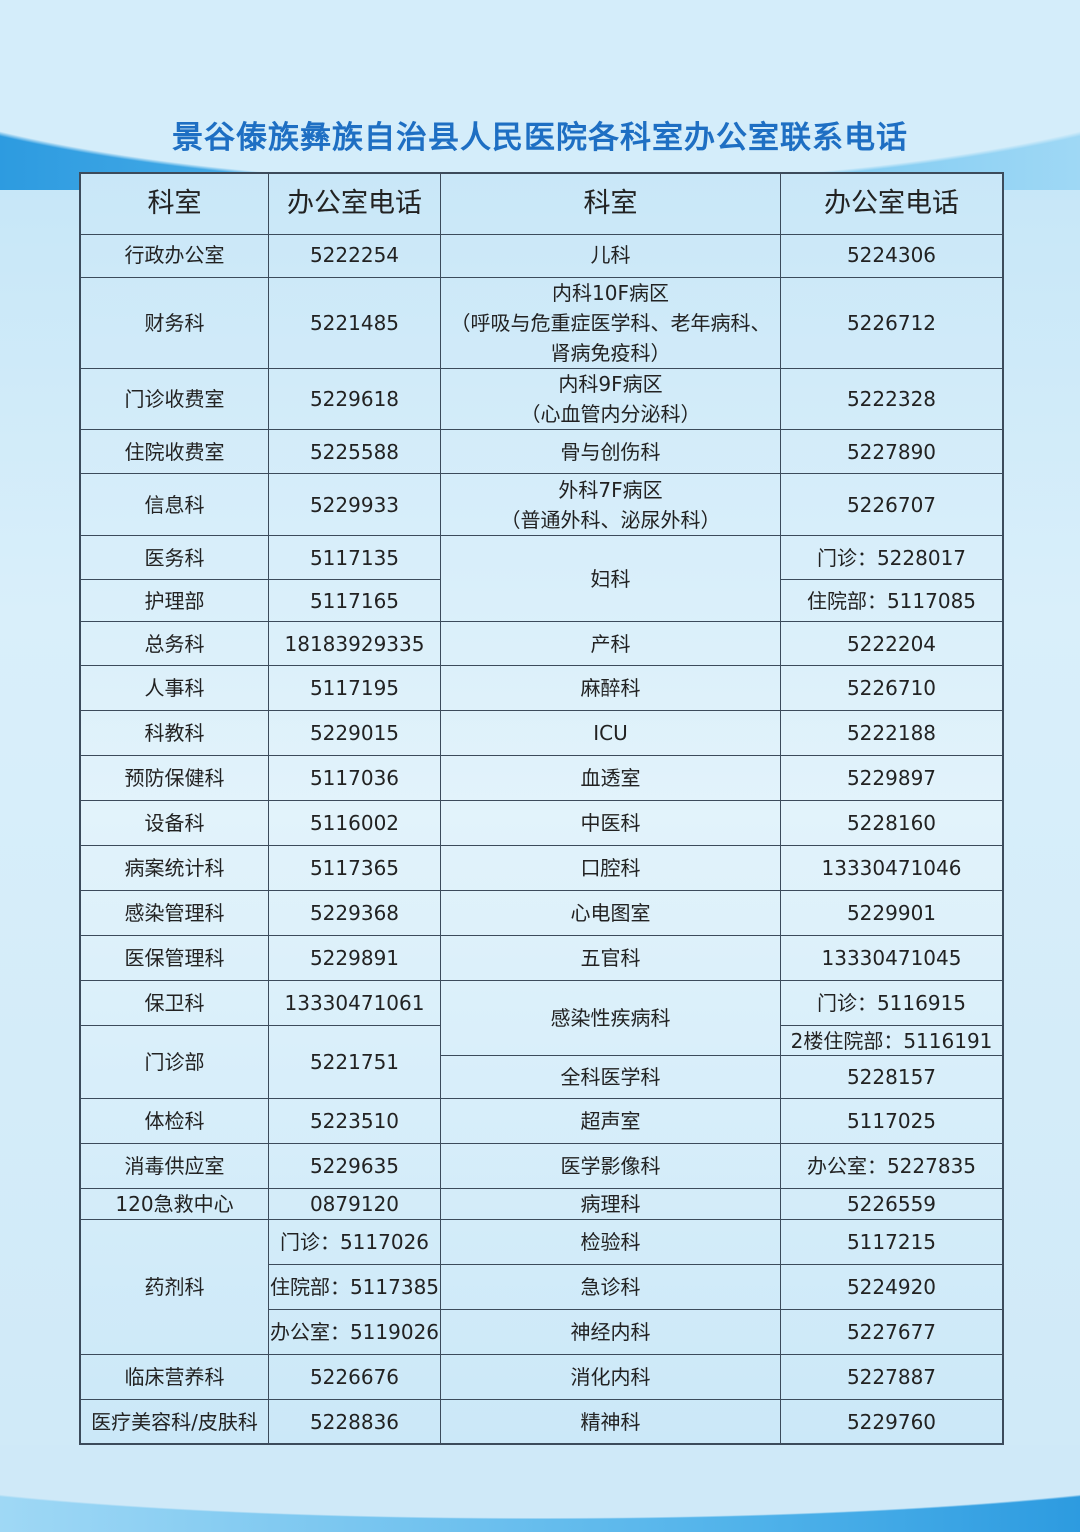 This screenshot has width=1080, height=1532. Describe the element at coordinates (611, 913) in the screenshot. I see `dept-cell: 心电图室` at that location.